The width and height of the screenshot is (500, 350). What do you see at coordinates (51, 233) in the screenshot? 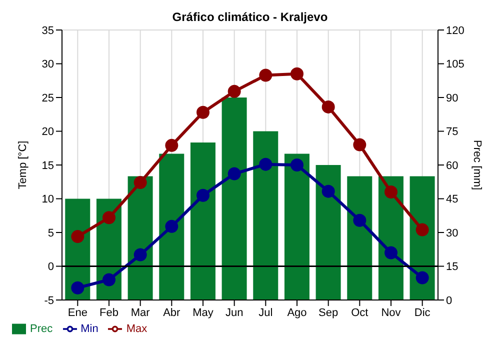
I see `y-tick-label: 5` at bounding box center [51, 233].